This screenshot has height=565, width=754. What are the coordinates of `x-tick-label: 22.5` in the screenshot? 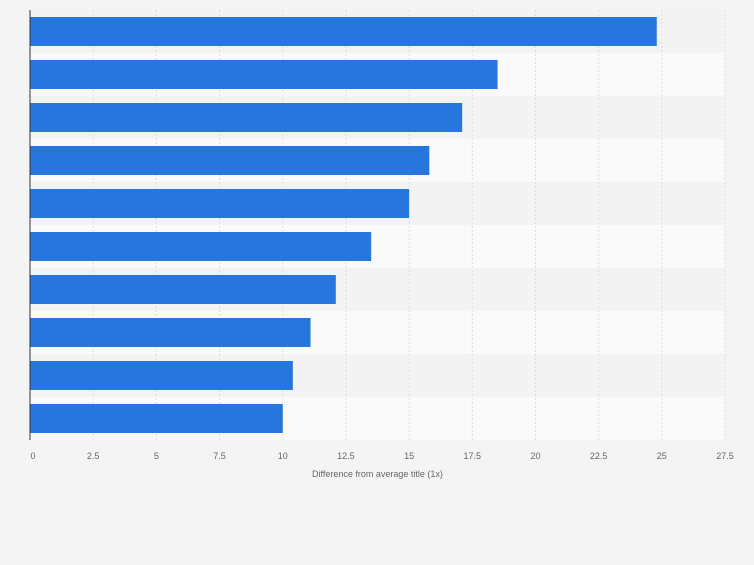 It's located at (599, 456).